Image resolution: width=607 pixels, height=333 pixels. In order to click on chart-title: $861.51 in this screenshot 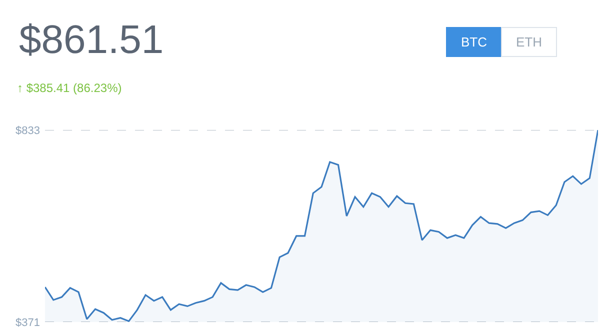, I will do `click(91, 40)`.